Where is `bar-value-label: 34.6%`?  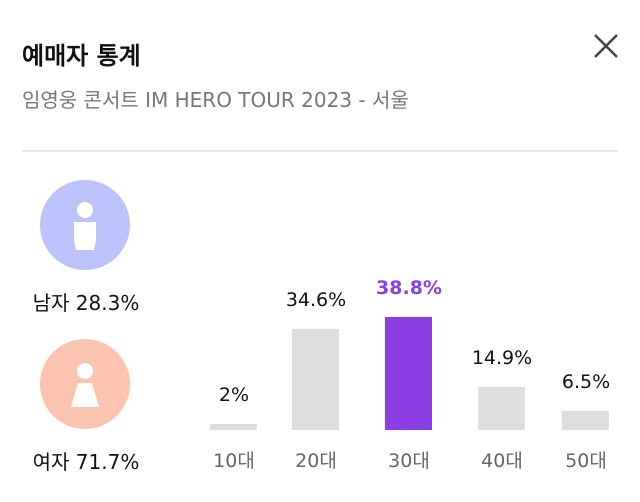 bar-value-label: 34.6% is located at coordinates (316, 300).